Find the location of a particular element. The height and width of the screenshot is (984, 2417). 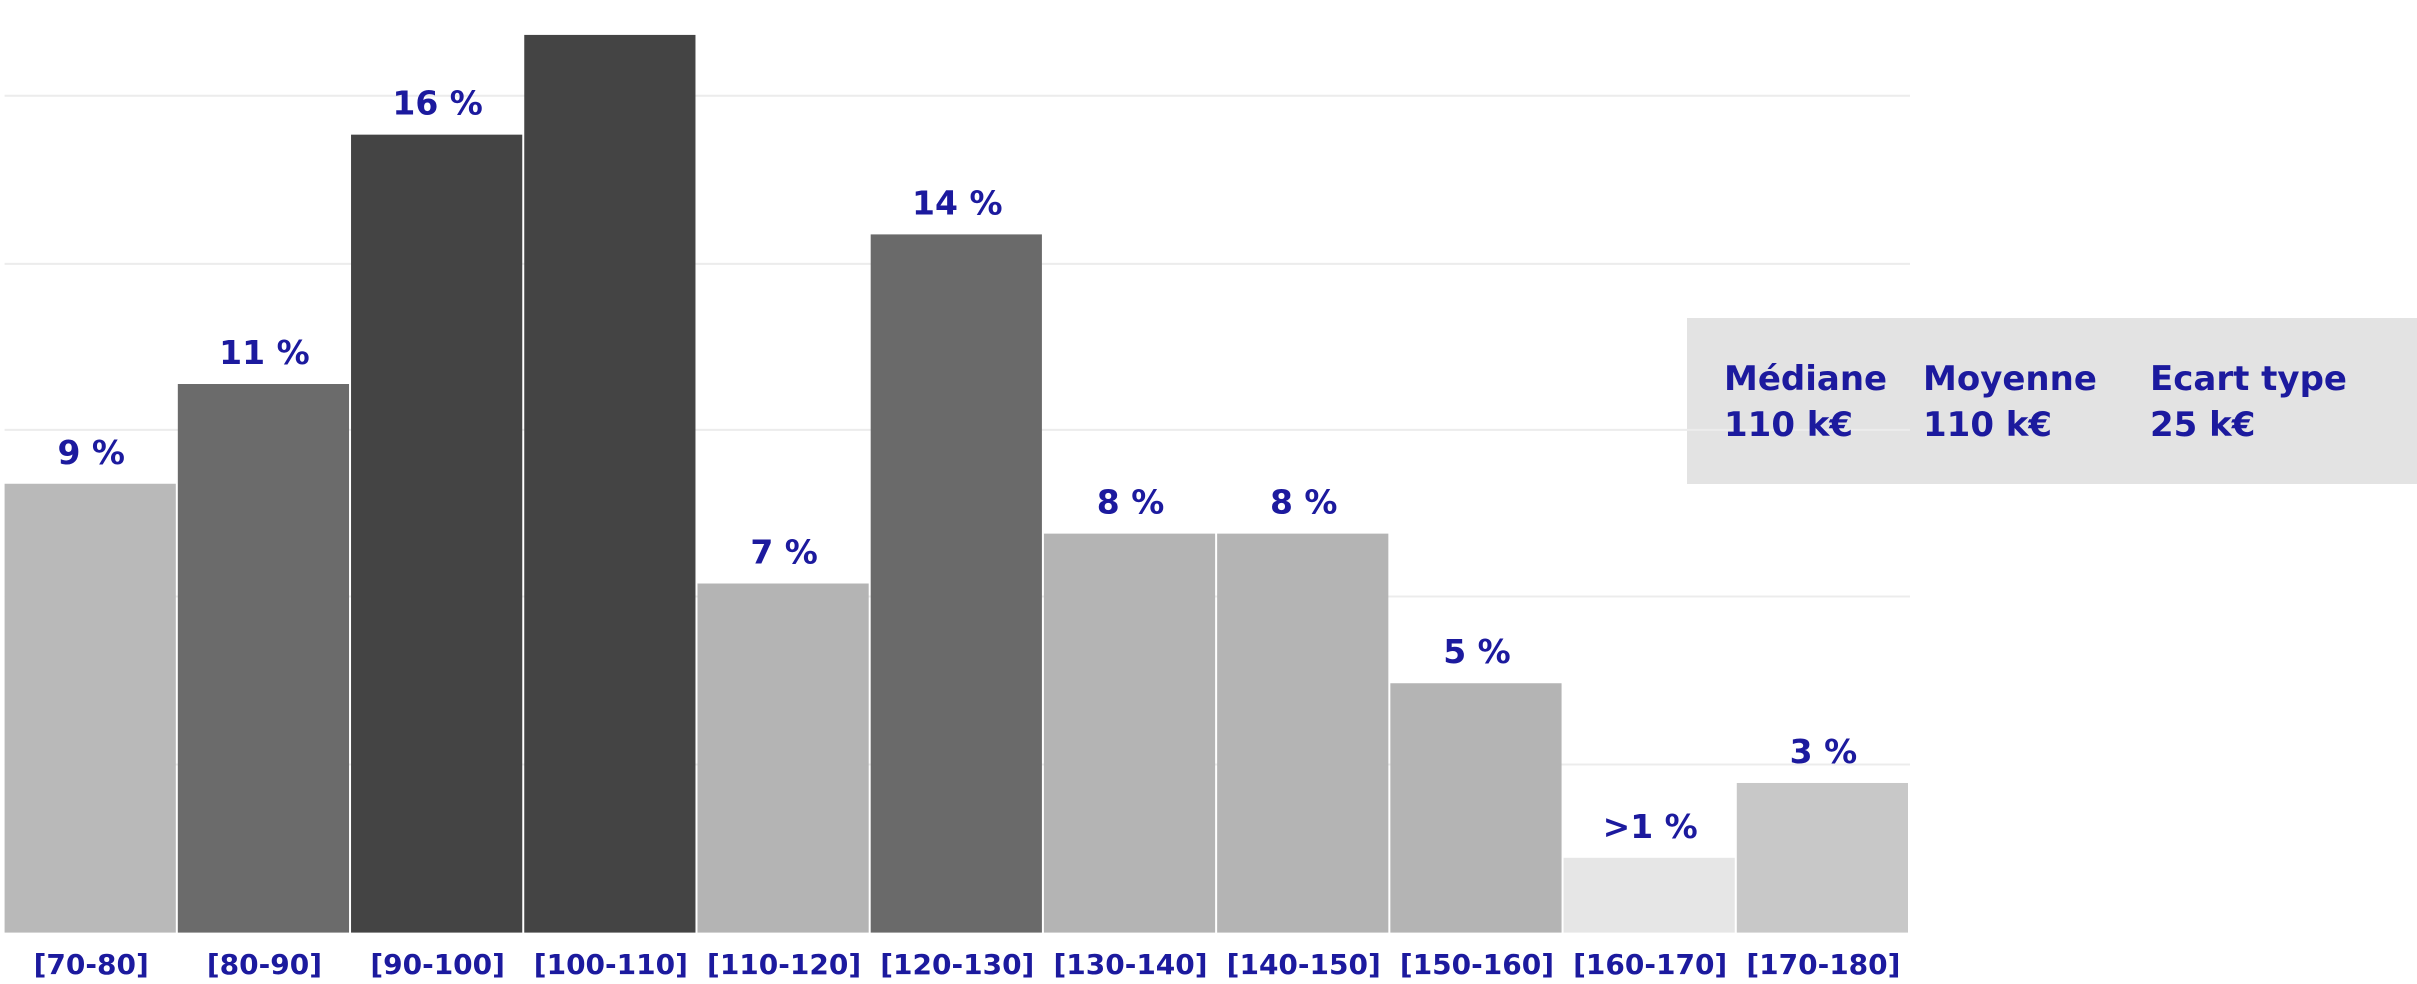

x-tick-label: [130-140] is located at coordinates (1130, 964).